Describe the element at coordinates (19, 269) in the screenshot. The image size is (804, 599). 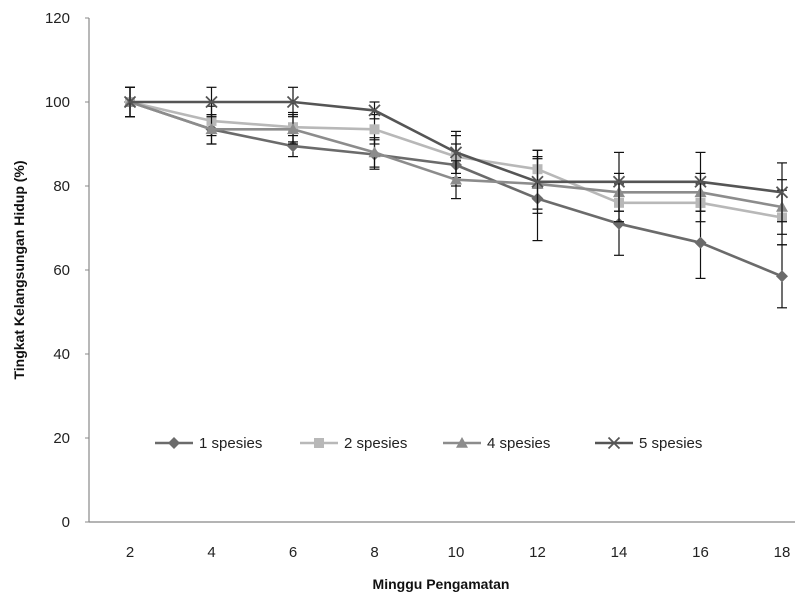
I see `y-axis-title: Tingkat Kelangsungan Hidup (%)` at that location.